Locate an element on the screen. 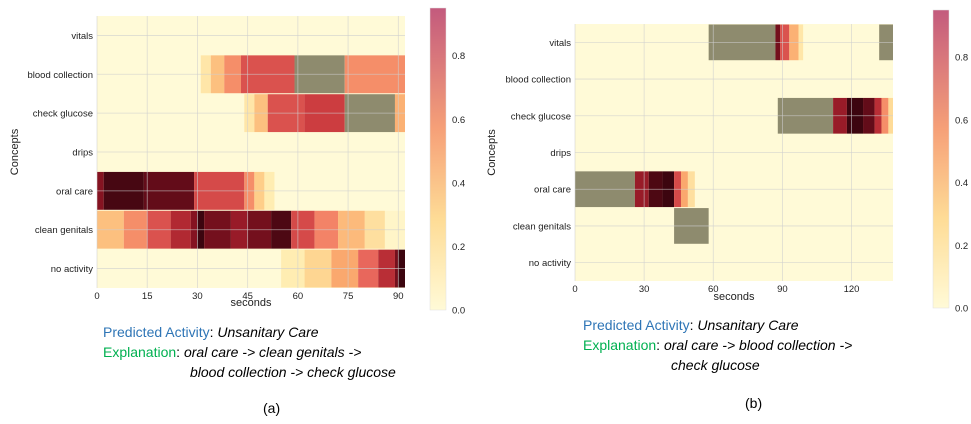 The image size is (971, 424). x-tick-label: 15 is located at coordinates (147, 296).